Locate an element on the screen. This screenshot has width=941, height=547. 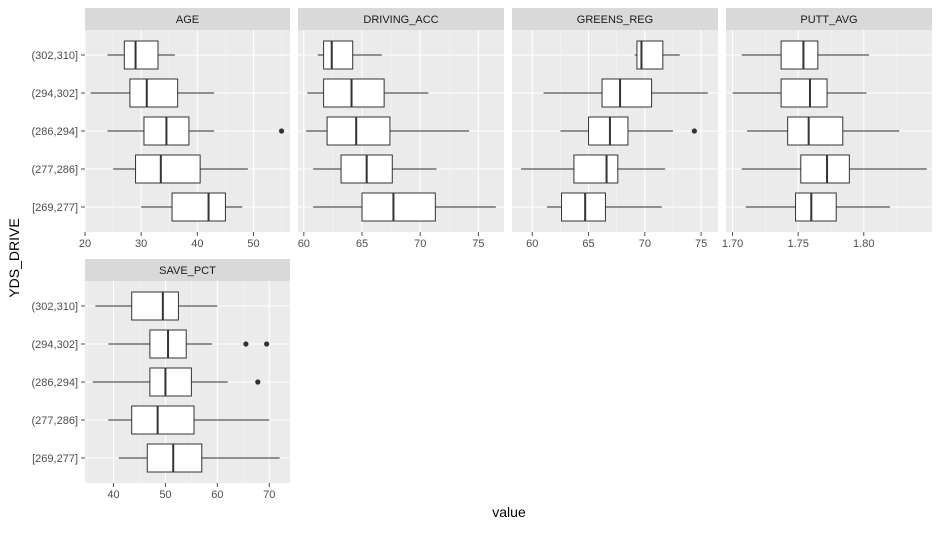
x-tick-label: 30 is located at coordinates (141, 244).